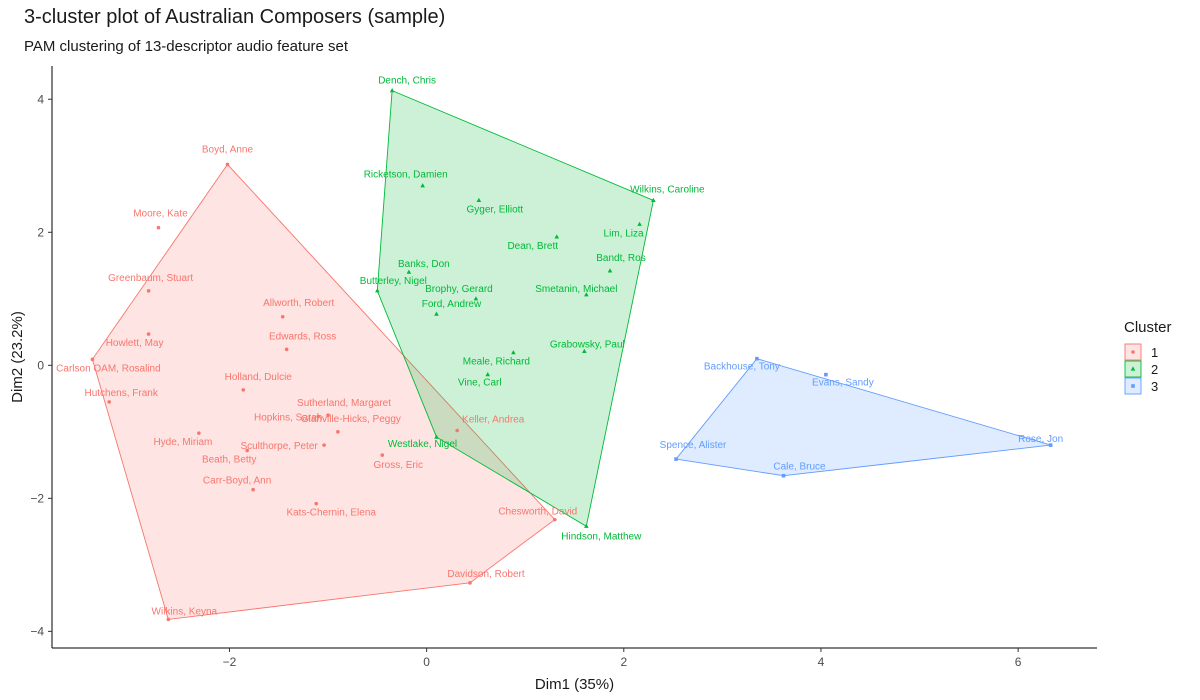 The image size is (1200, 700). Describe the element at coordinates (148, 334) in the screenshot. I see `point-howlett-may` at that location.